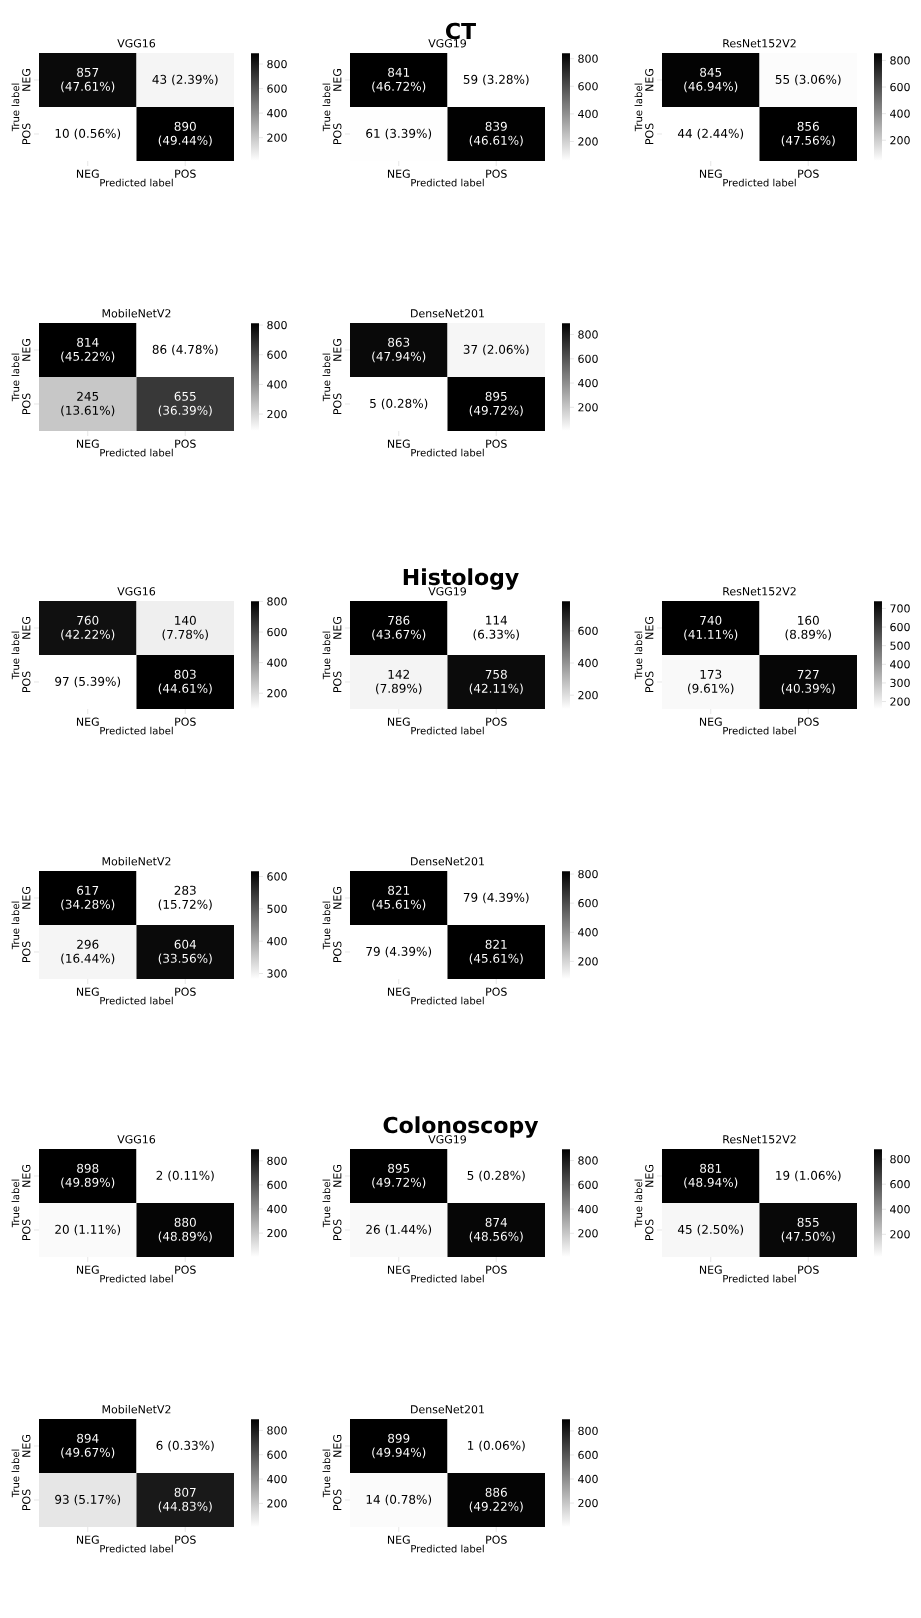 The image size is (921, 1618). Describe the element at coordinates (711, 80) in the screenshot. I see `data-label: 845 (46.94%)` at that location.